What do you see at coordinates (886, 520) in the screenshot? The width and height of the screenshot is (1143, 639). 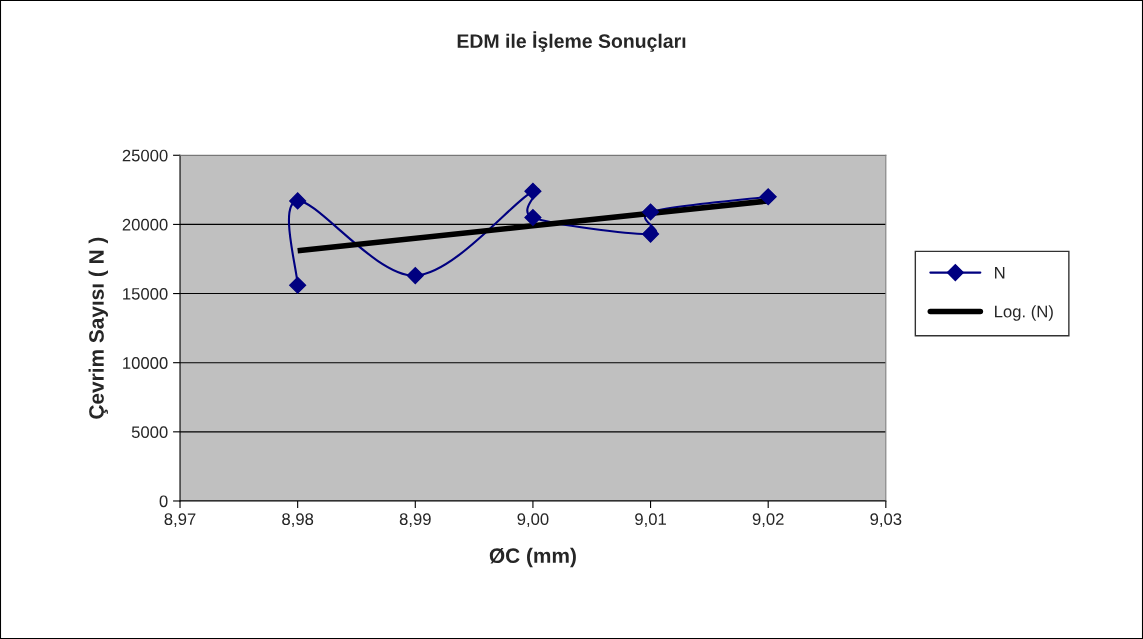 I see `x-tick-label: 9,03` at bounding box center [886, 520].